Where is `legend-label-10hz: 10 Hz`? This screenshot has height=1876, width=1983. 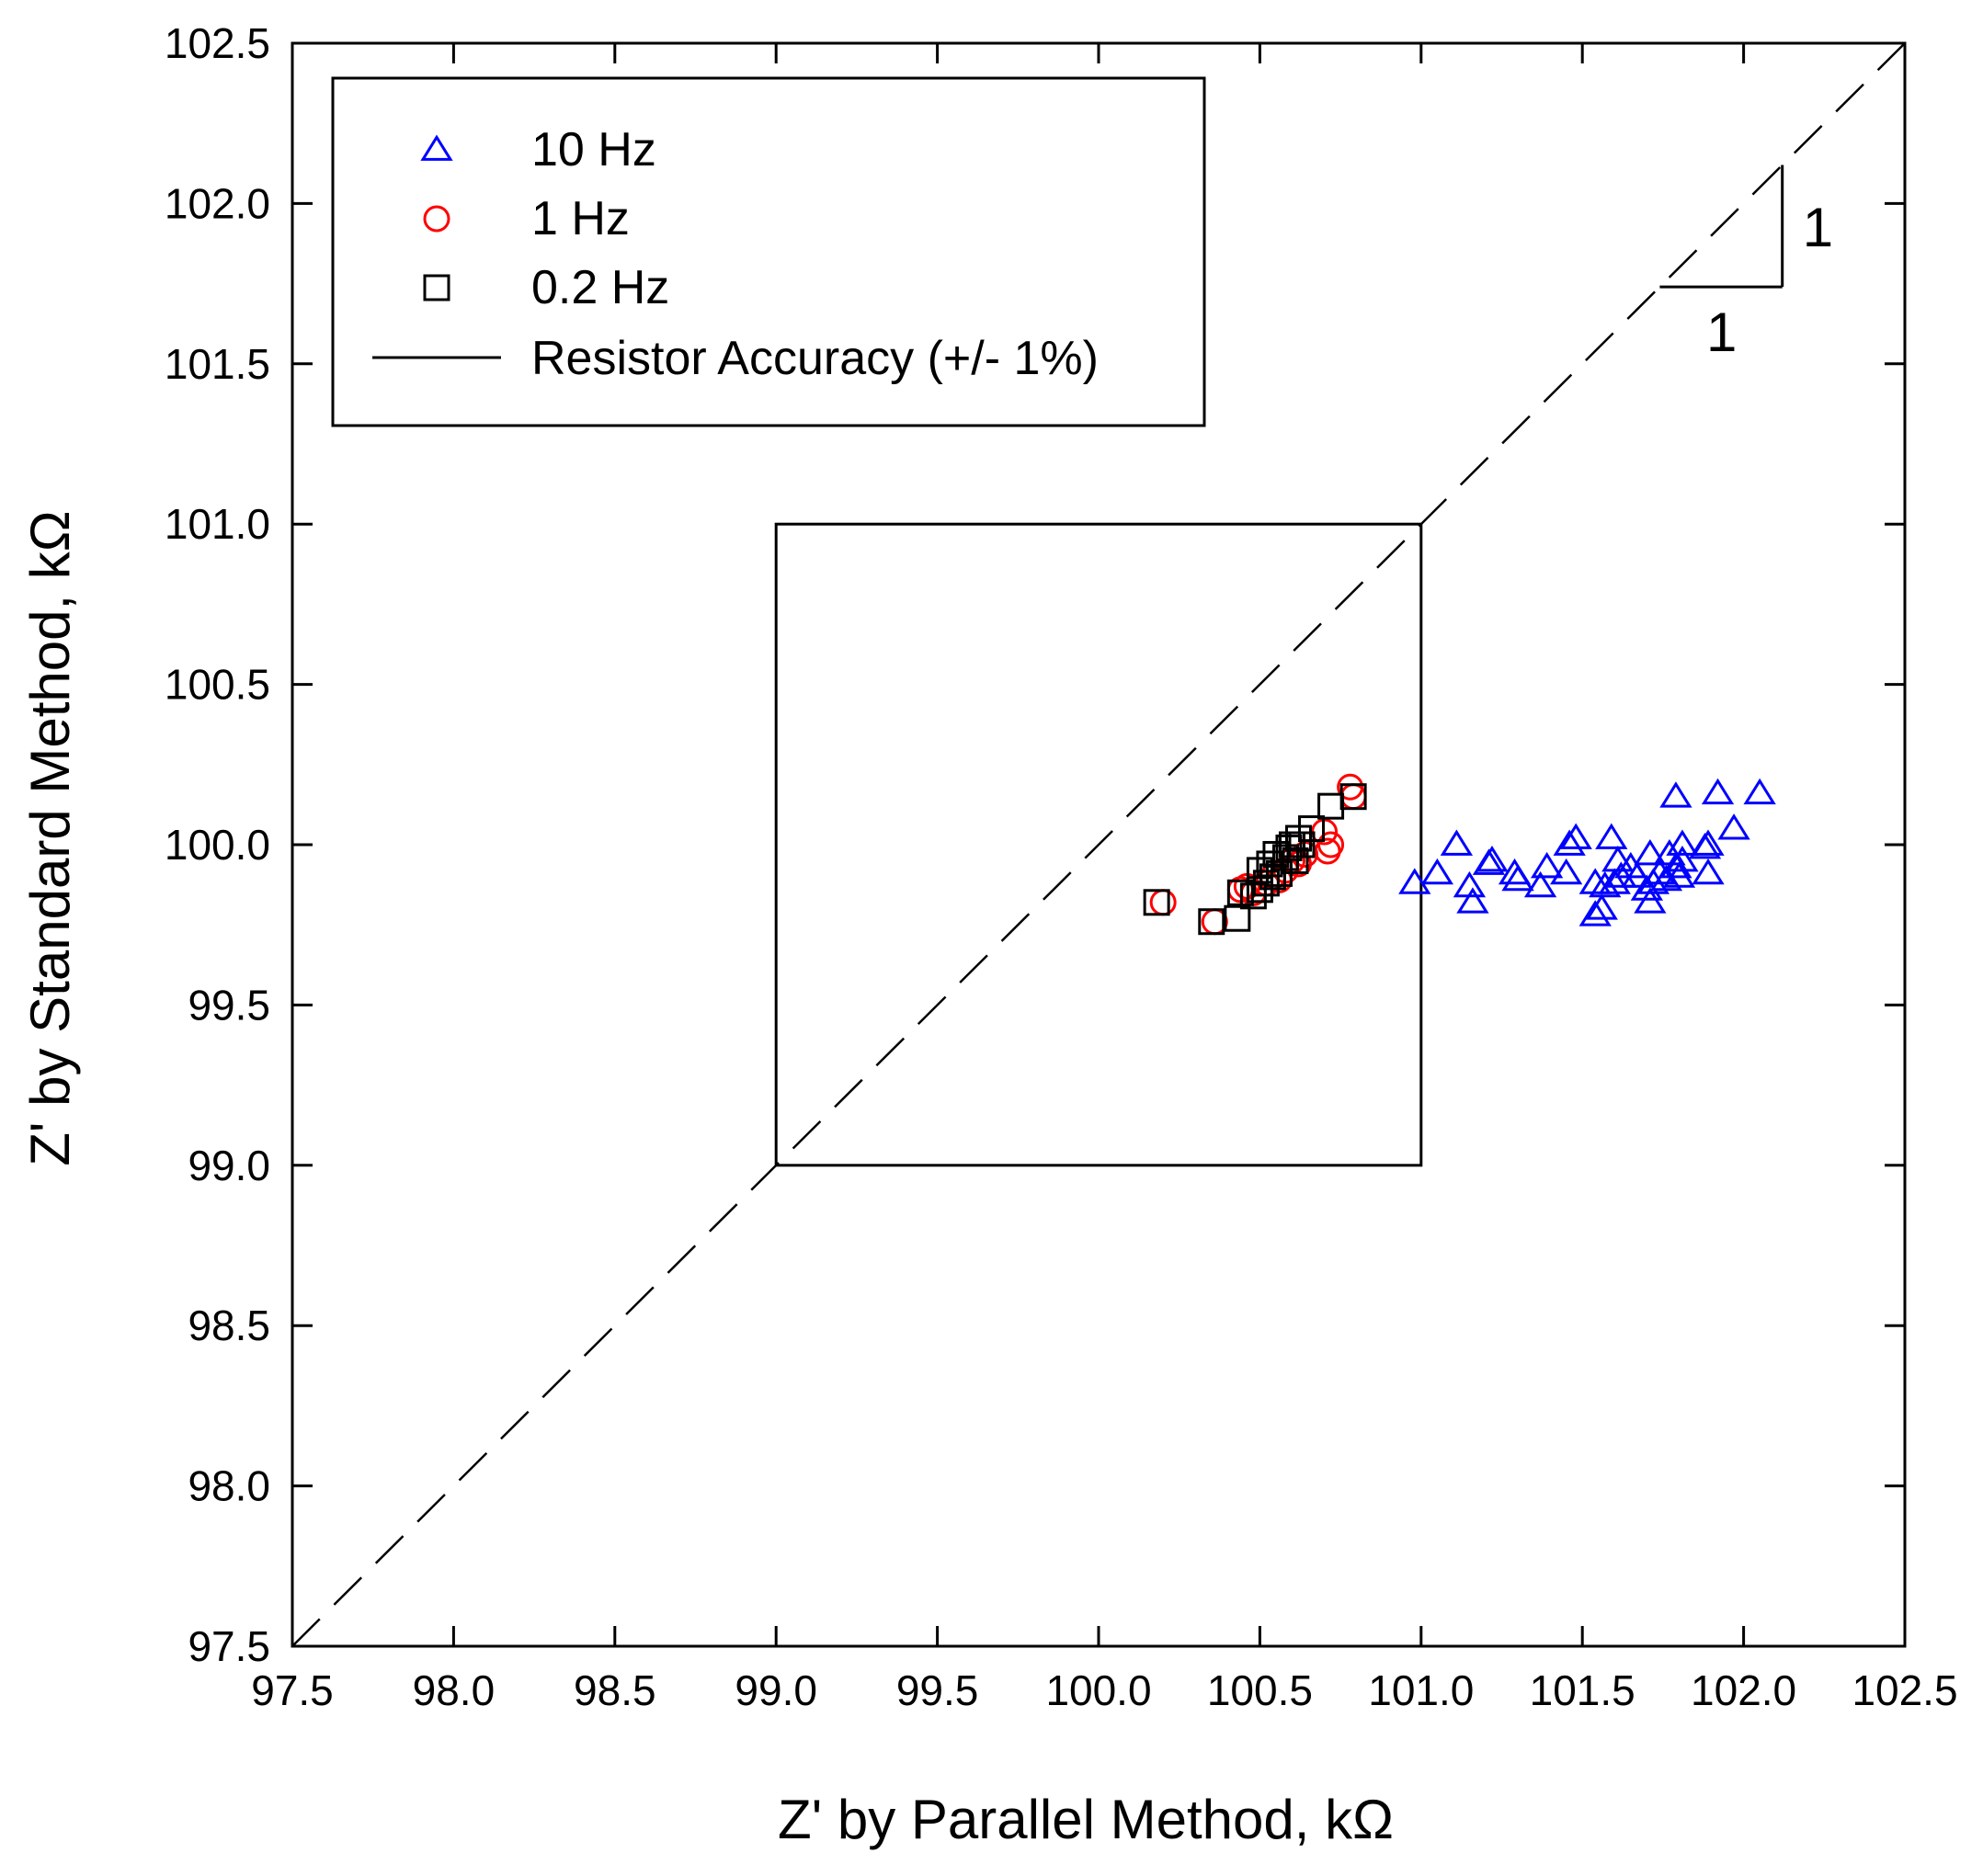 legend-label-10hz: 10 Hz is located at coordinates (593, 149).